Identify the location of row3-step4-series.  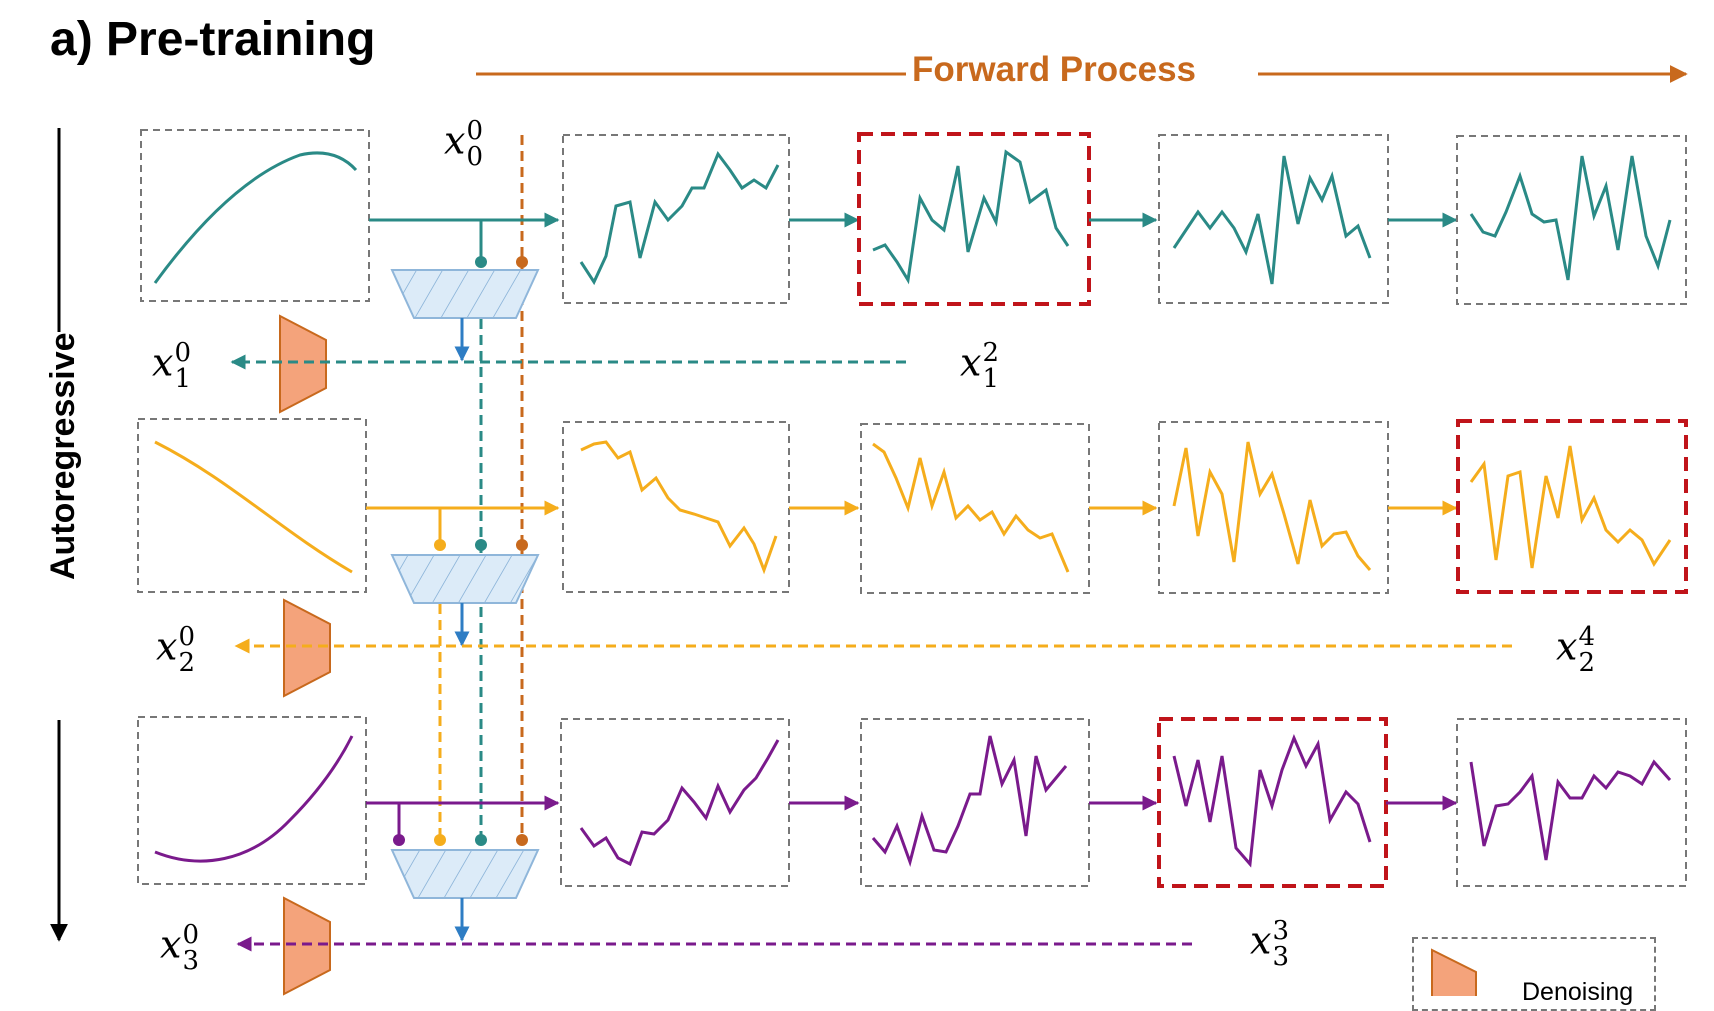
(1570, 810).